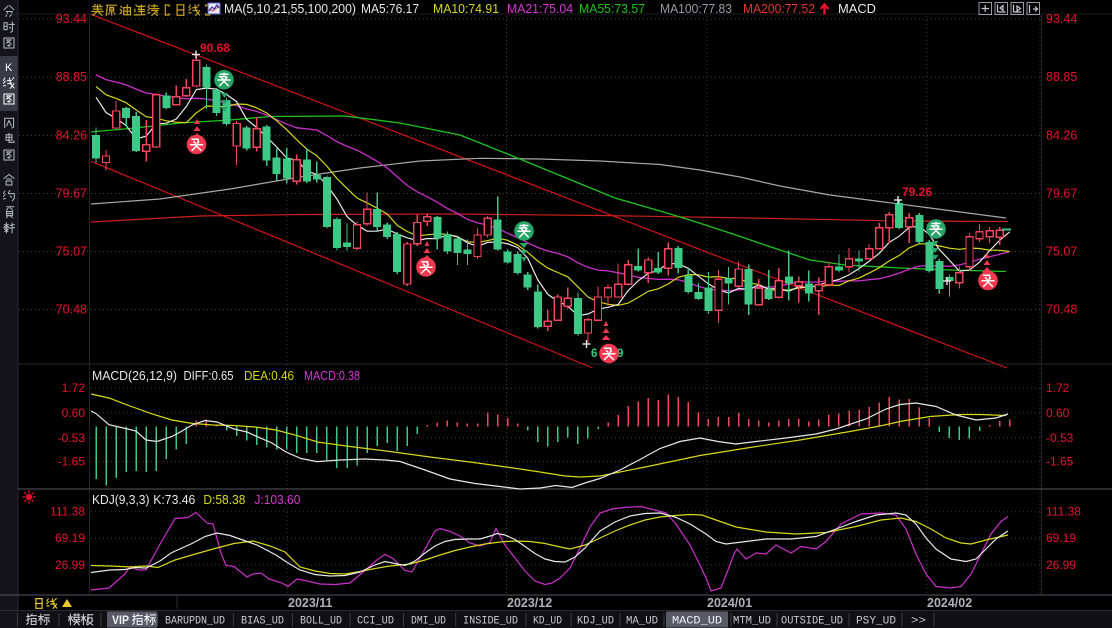 This screenshot has width=1112, height=628. What do you see at coordinates (812, 622) in the screenshot?
I see `svg-text: OUTSIDE_UD` at bounding box center [812, 622].